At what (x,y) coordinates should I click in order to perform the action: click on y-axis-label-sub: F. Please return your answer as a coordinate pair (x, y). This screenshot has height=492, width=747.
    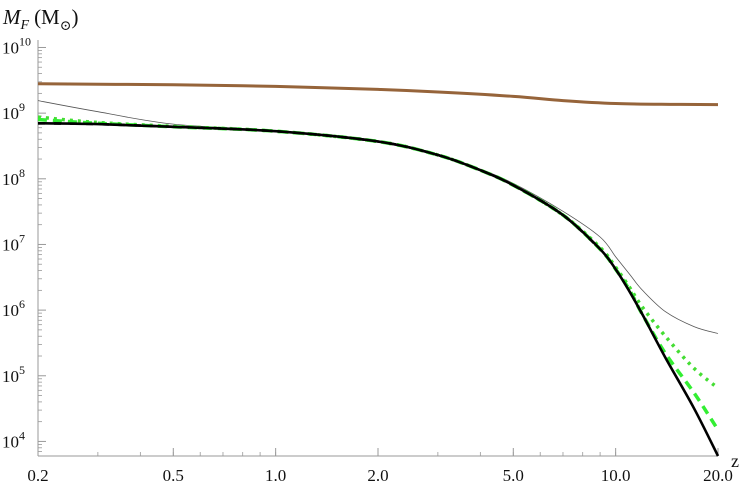
    Looking at the image, I should click on (25, 25).